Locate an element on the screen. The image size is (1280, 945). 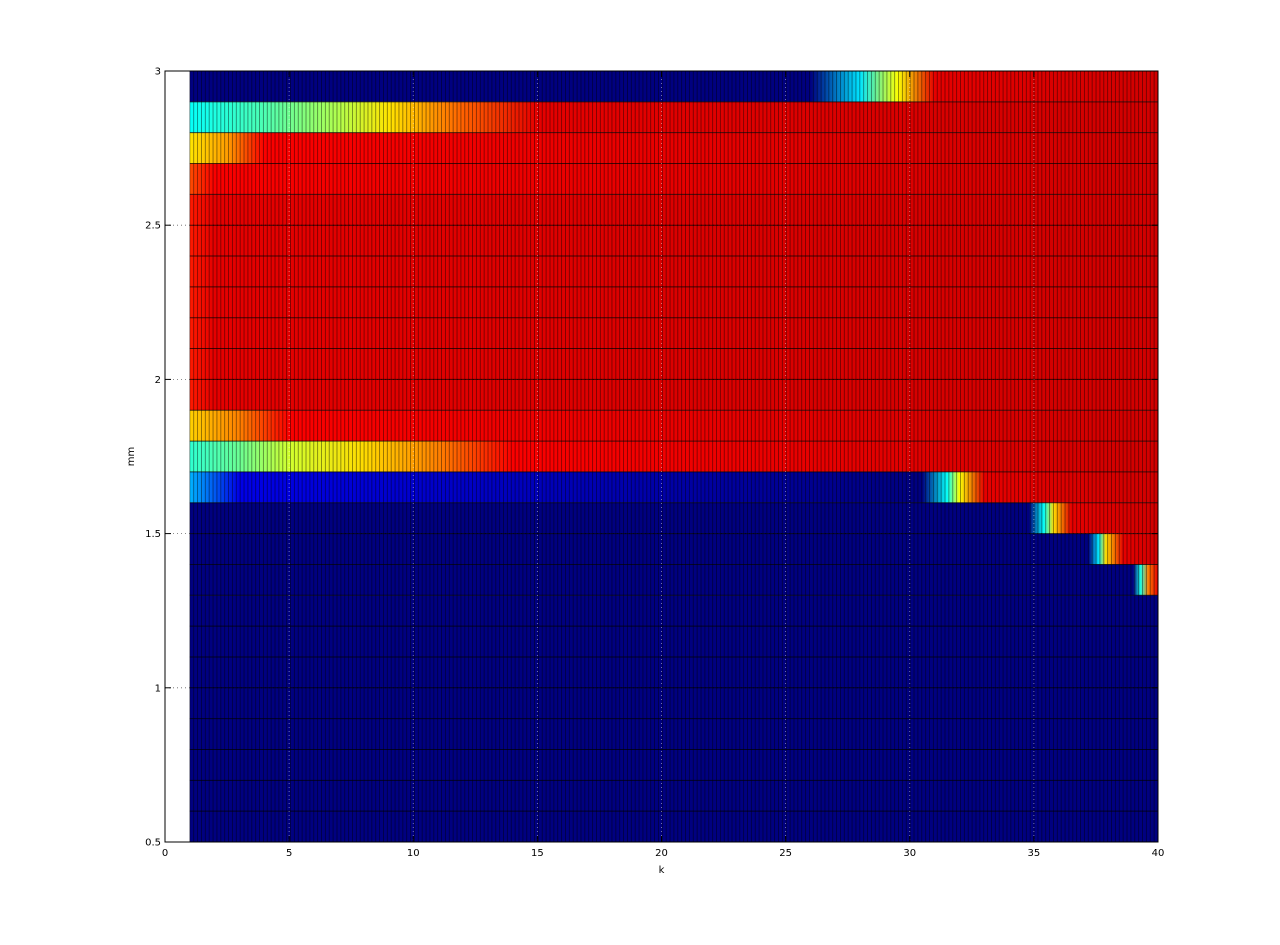
x-tick-label: 25 is located at coordinates (785, 853).